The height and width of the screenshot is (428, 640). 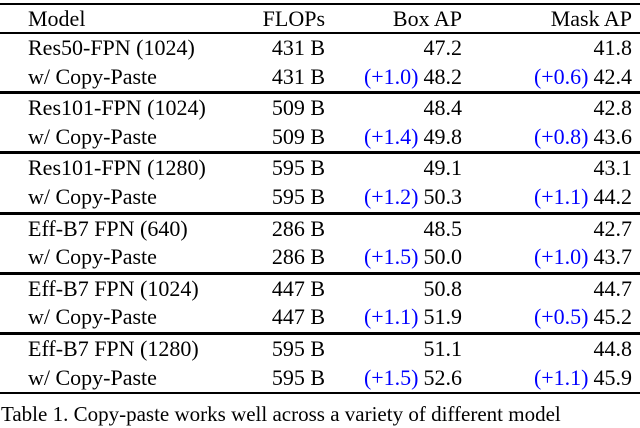 I want to click on mask-ap-value: 44.2, so click(x=613, y=196).